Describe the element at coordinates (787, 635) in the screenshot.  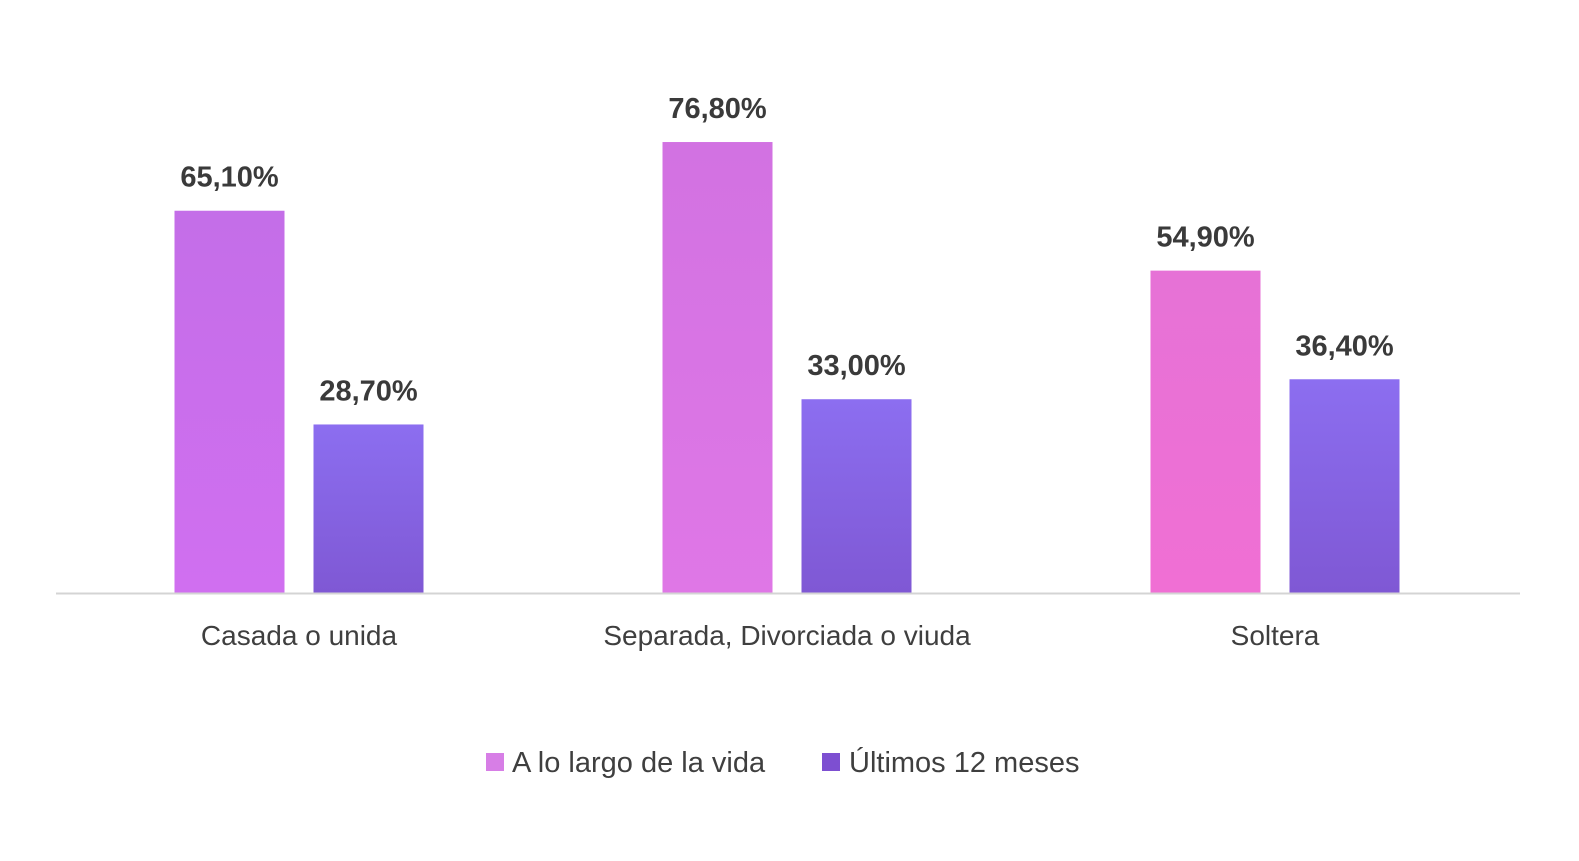
I see `category-label-separada-divorciada-o-viuda: Separada, Divorciada o viuda` at that location.